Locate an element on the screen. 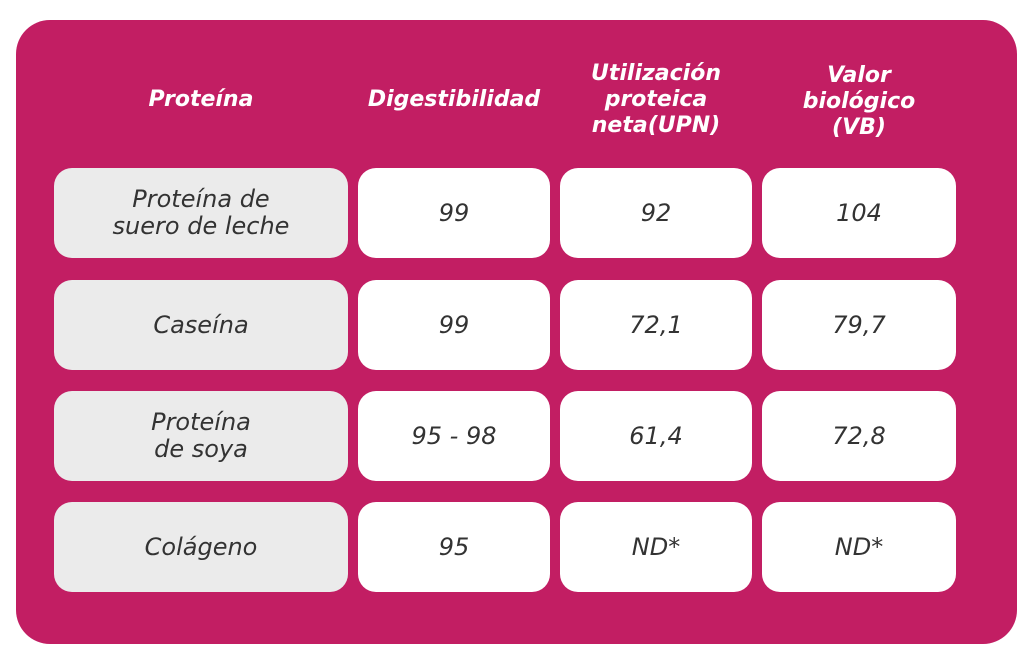  row-2-protein: Caseína is located at coordinates (201, 325).